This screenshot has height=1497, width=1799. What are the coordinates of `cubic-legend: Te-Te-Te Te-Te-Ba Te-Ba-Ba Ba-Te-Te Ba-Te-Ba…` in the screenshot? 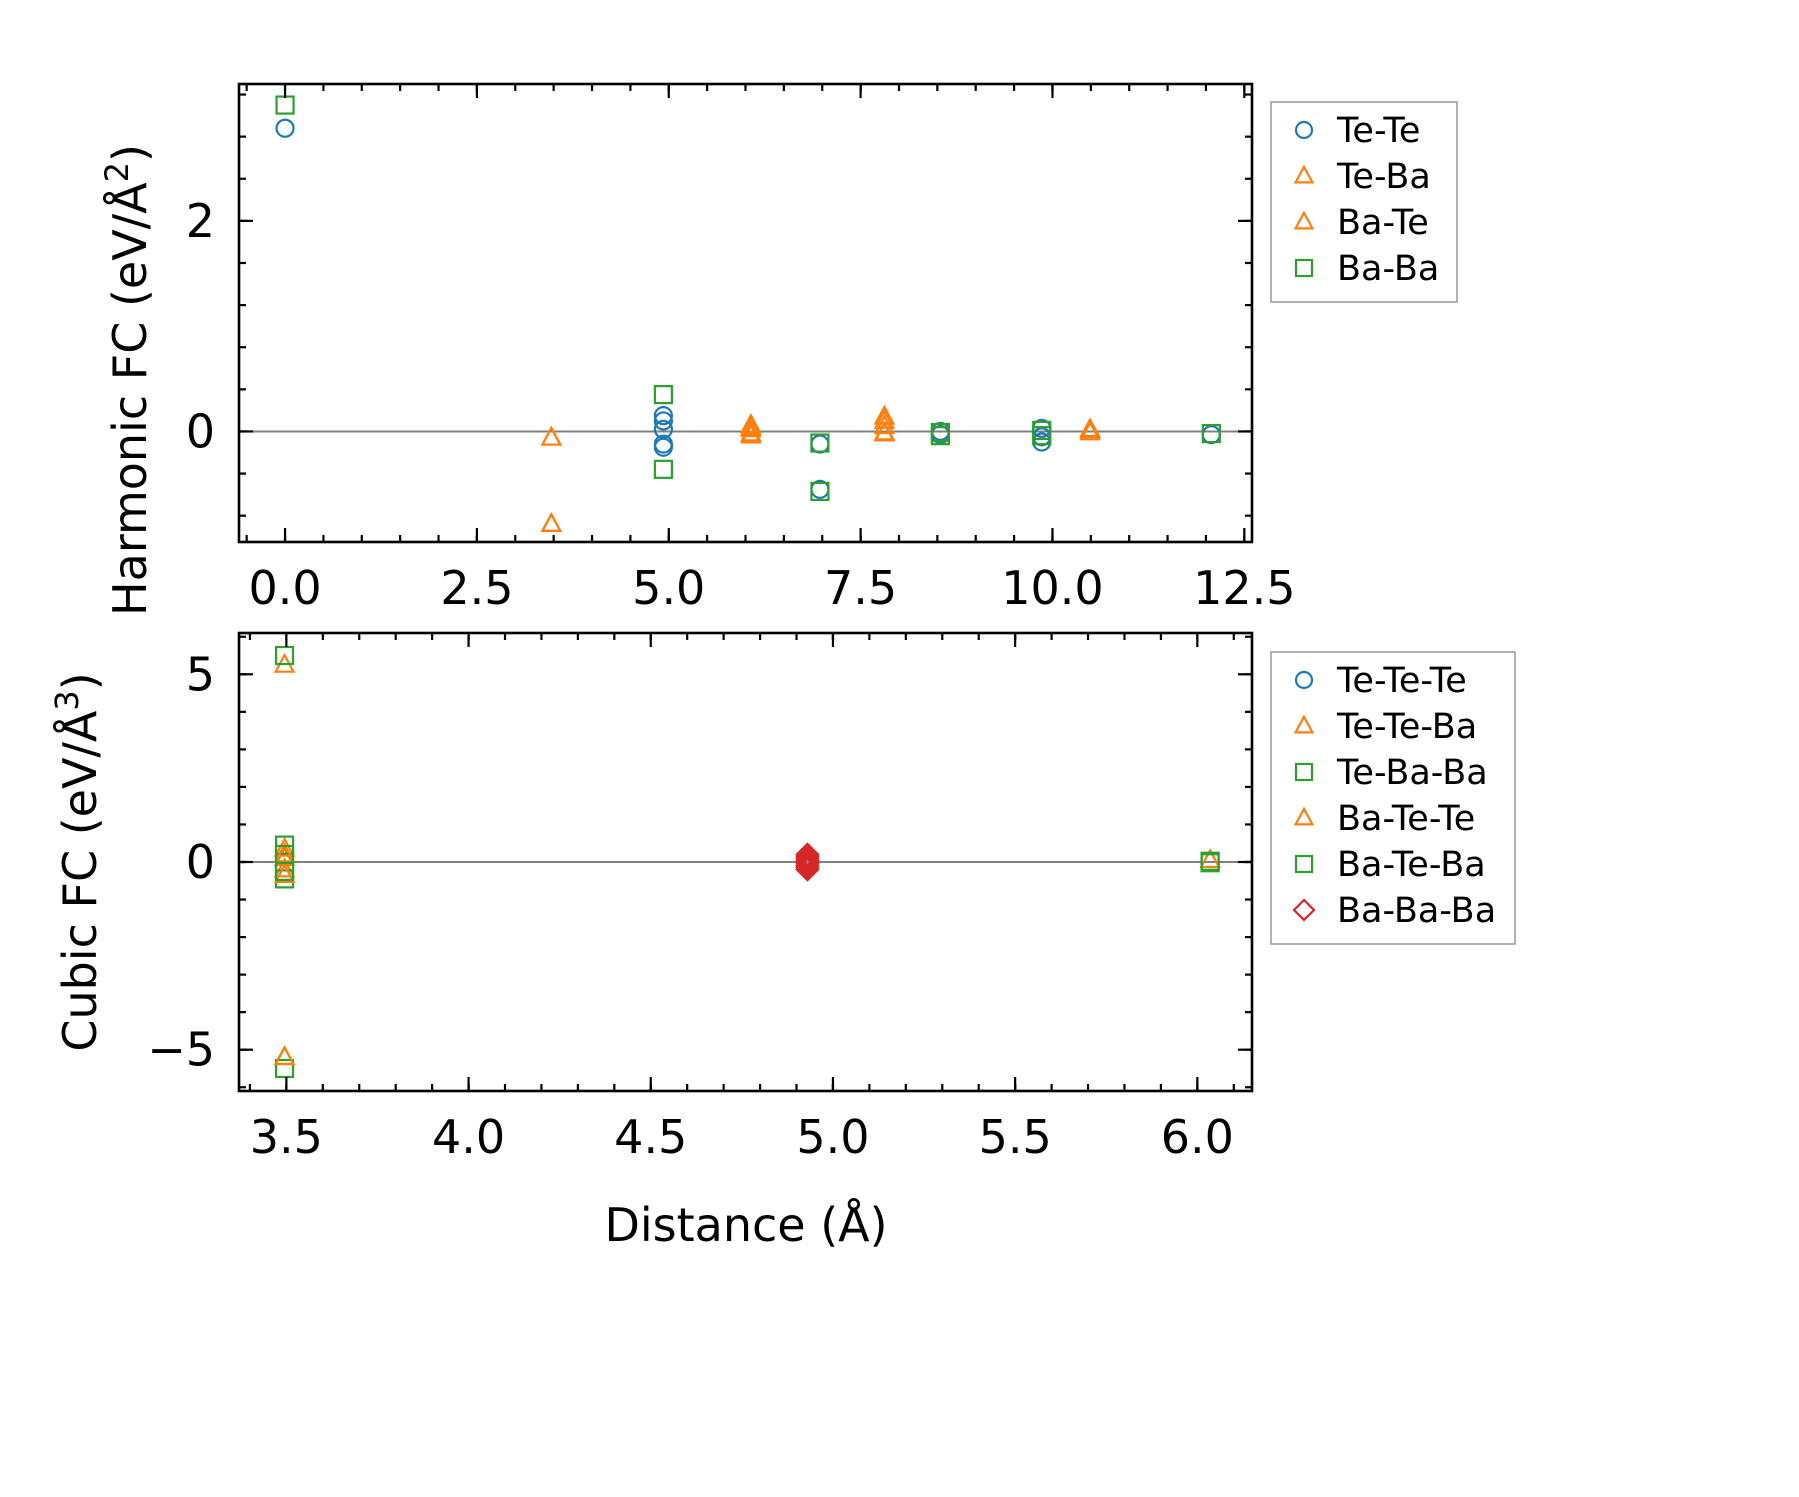 It's located at (1393, 798).